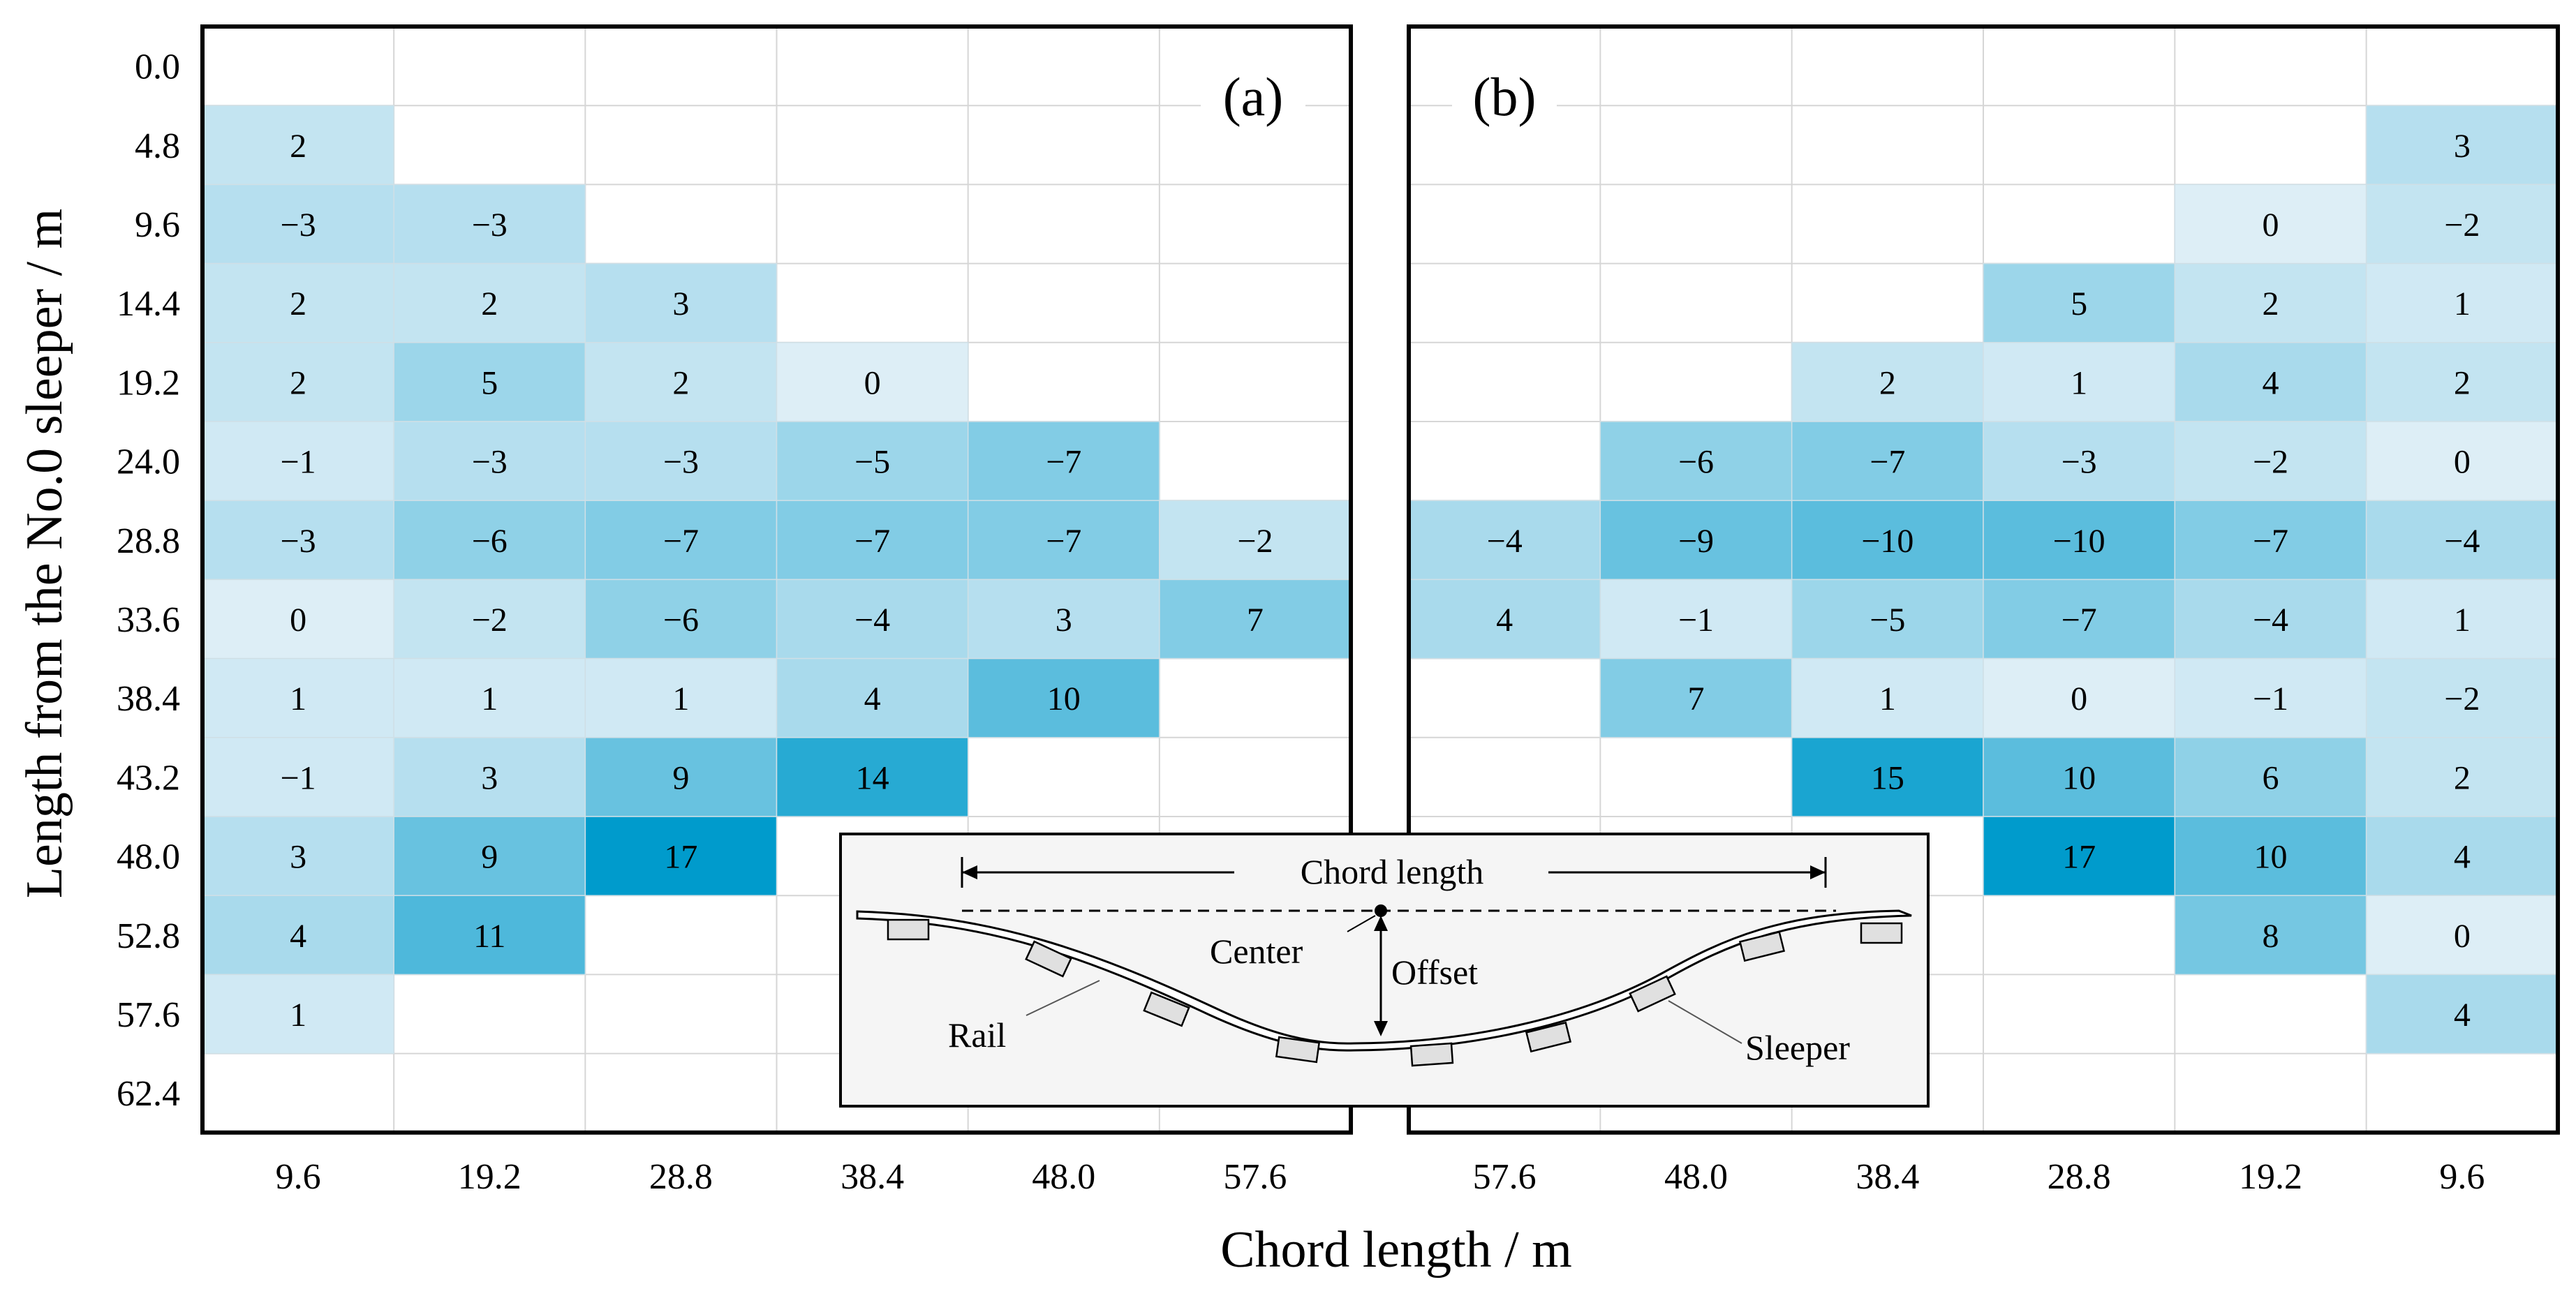  I want to click on inset-schematic: Chord length Center Offset Rail Sleeper, so click(1384, 971).